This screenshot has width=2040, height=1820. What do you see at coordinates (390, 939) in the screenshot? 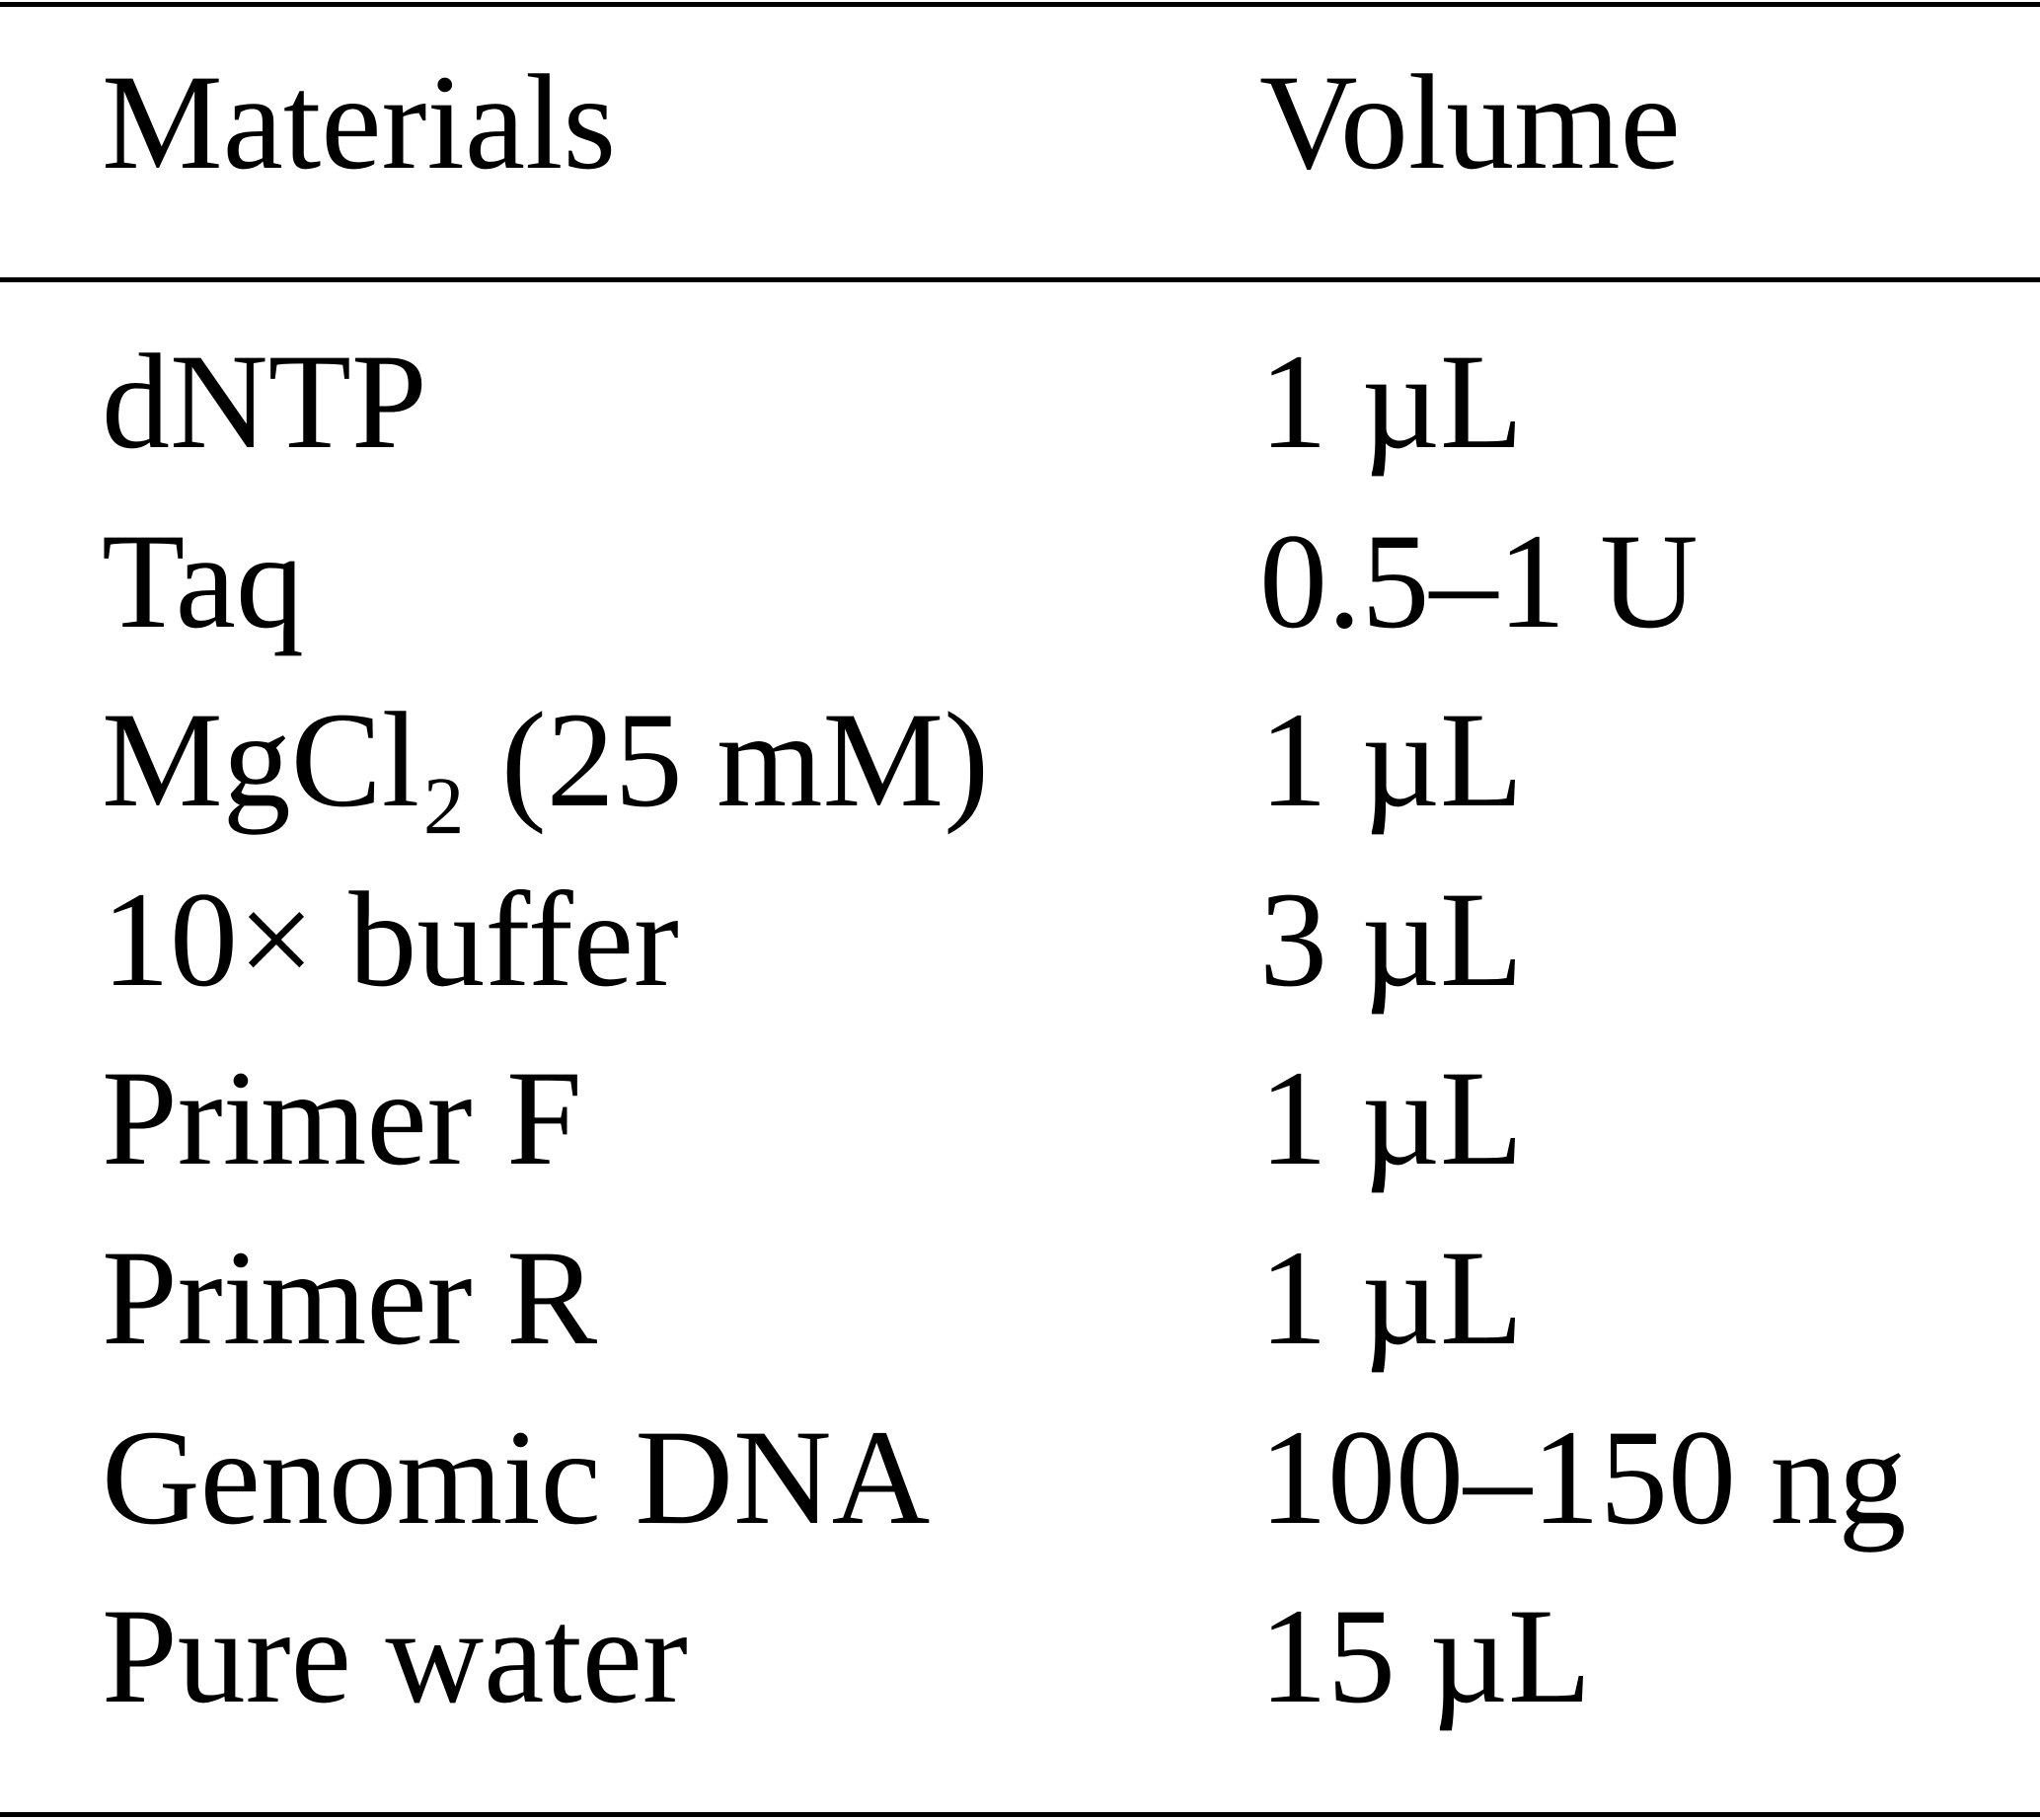
I see `material-cell: 10× buffer` at bounding box center [390, 939].